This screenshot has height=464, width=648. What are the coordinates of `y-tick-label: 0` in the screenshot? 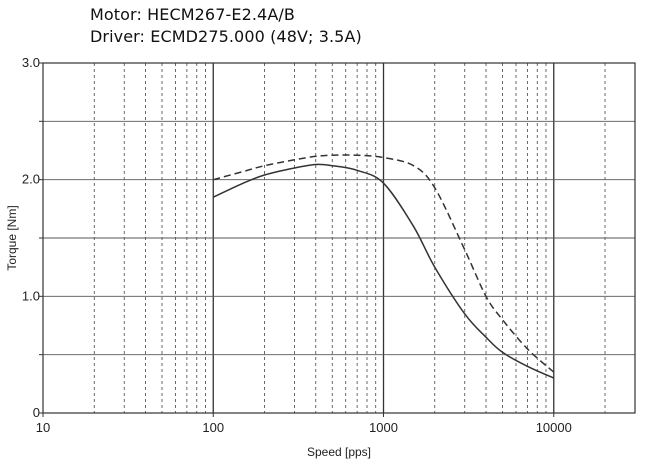 It's located at (36, 412).